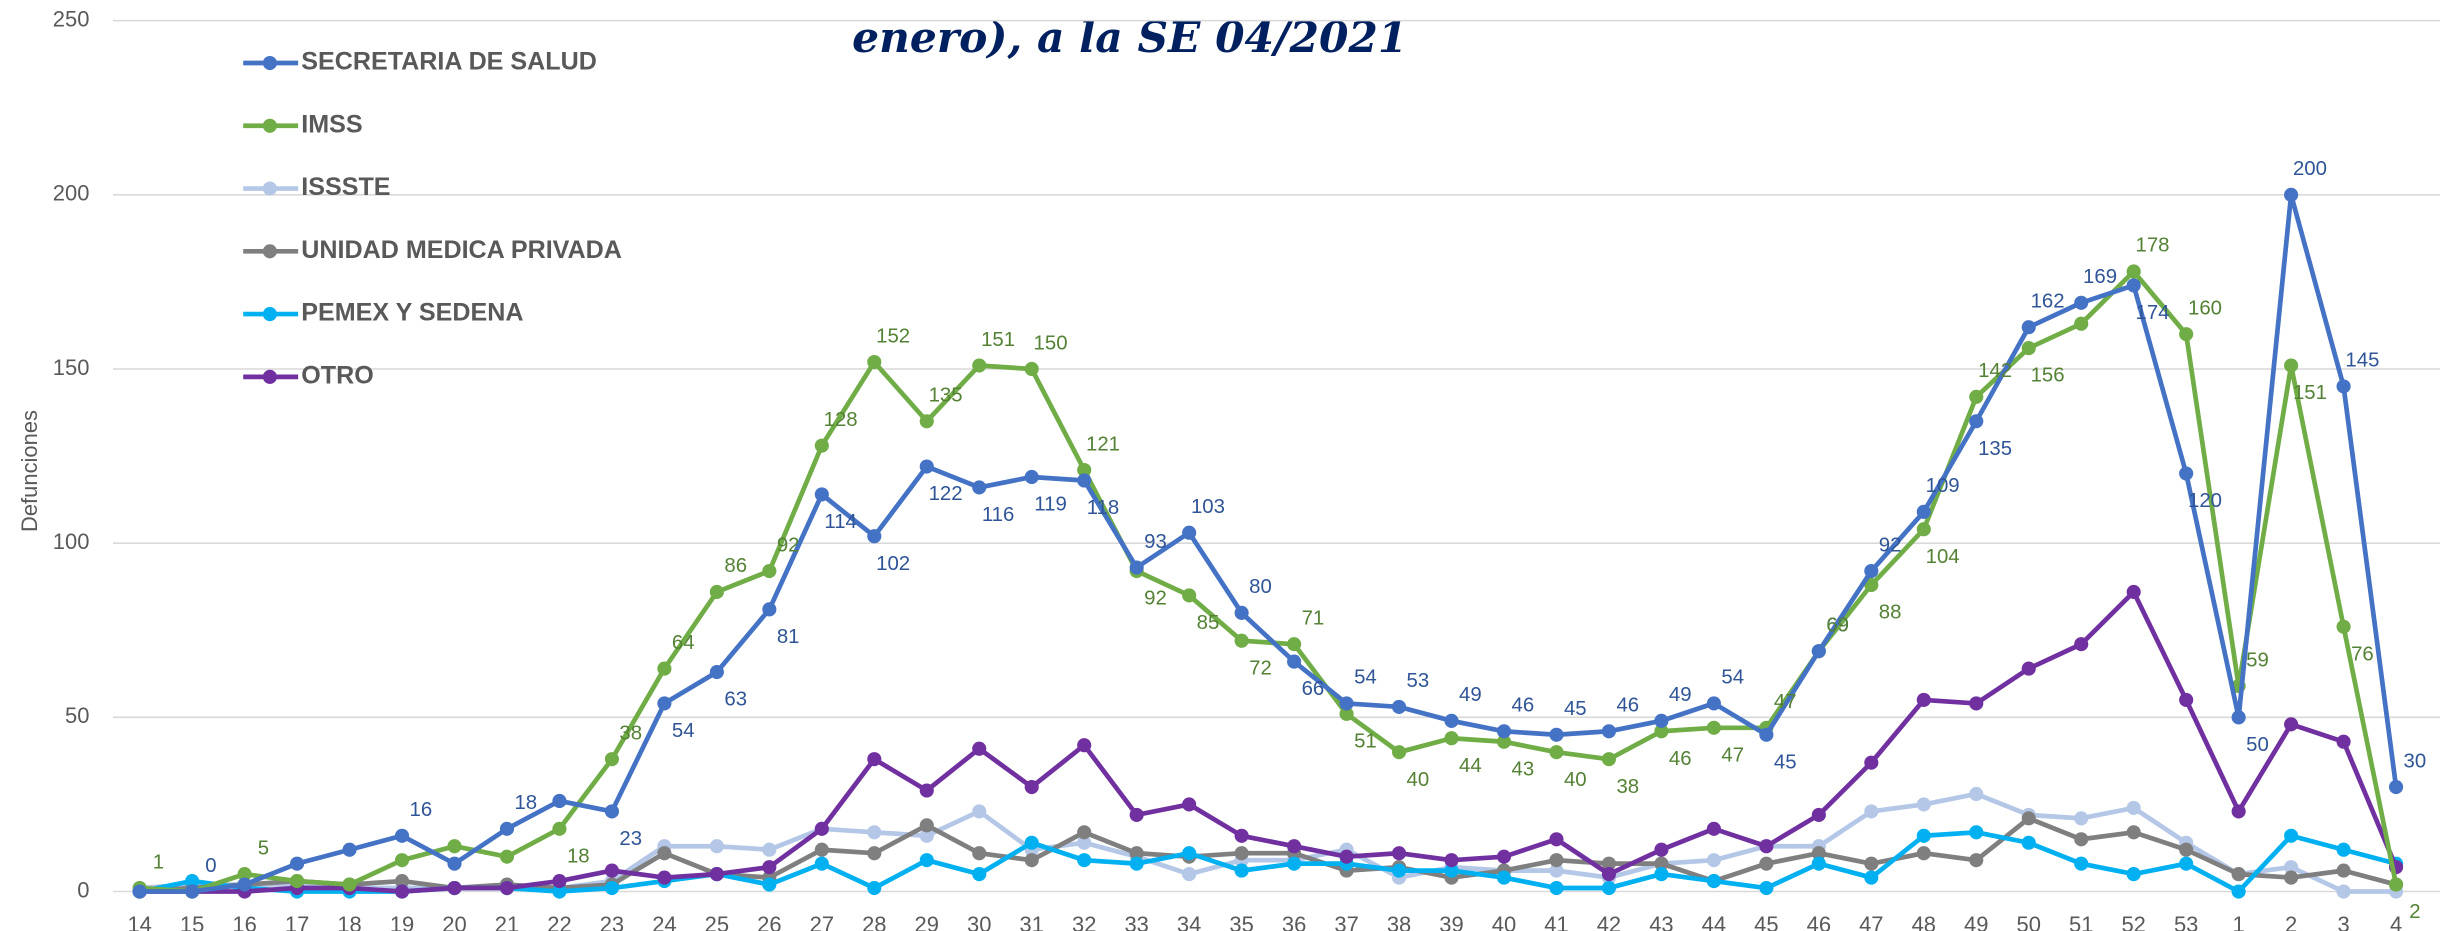 Image resolution: width=2440 pixels, height=931 pixels. Describe the element at coordinates (1346, 921) in the screenshot. I see `x-tick-label: 37` at that location.